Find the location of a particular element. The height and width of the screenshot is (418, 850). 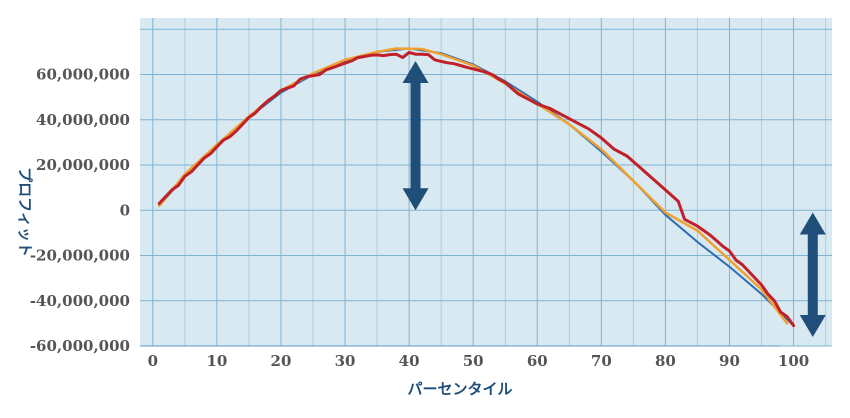

x-tick-labels: 0 10 20 30 40 50 60 70 80 90 100 is located at coordinates (479, 361).